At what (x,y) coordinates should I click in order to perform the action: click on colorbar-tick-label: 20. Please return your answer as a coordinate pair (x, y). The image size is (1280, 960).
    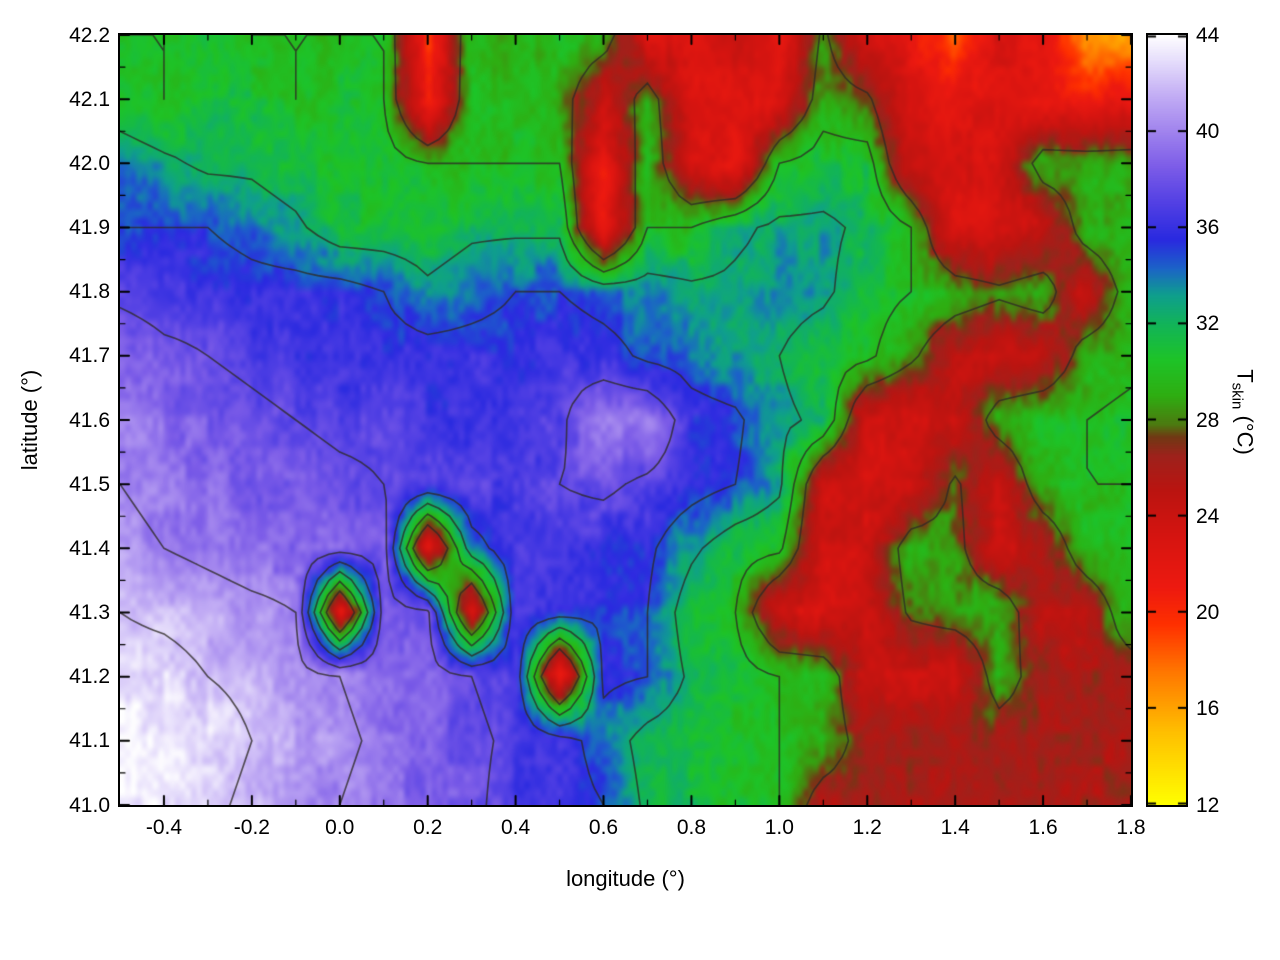
    Looking at the image, I should click on (1208, 612).